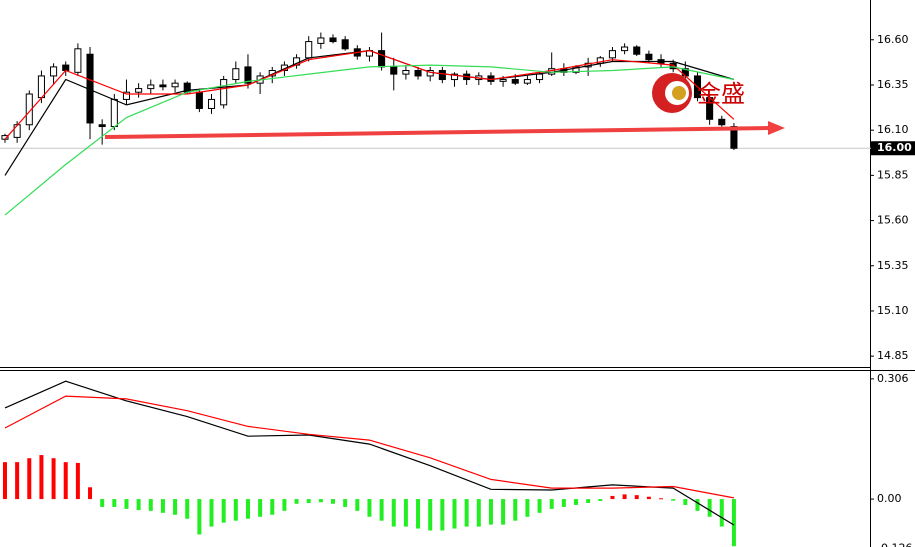 The width and height of the screenshot is (915, 547). Describe the element at coordinates (893, 174) in the screenshot. I see `y-tick-label: 15.85` at that location.